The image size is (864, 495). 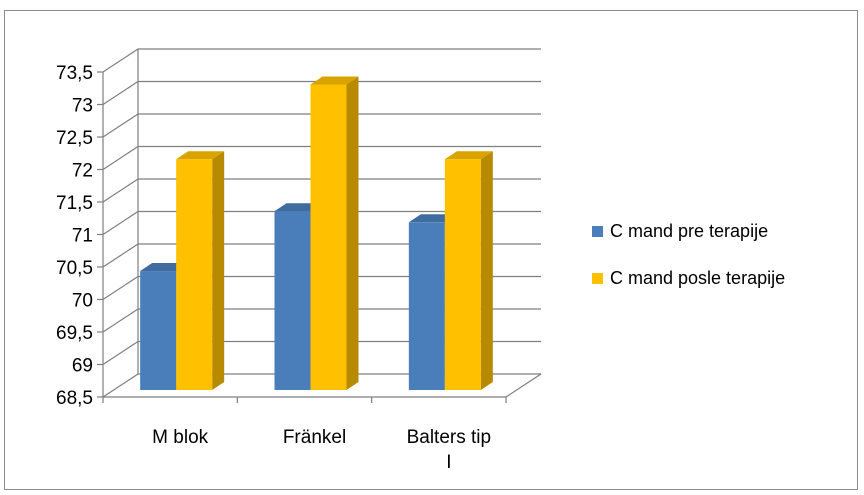 I want to click on floor-right-edge, so click(x=523, y=385).